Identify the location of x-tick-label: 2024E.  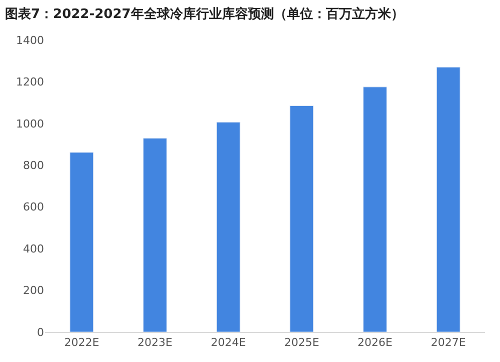
(228, 343).